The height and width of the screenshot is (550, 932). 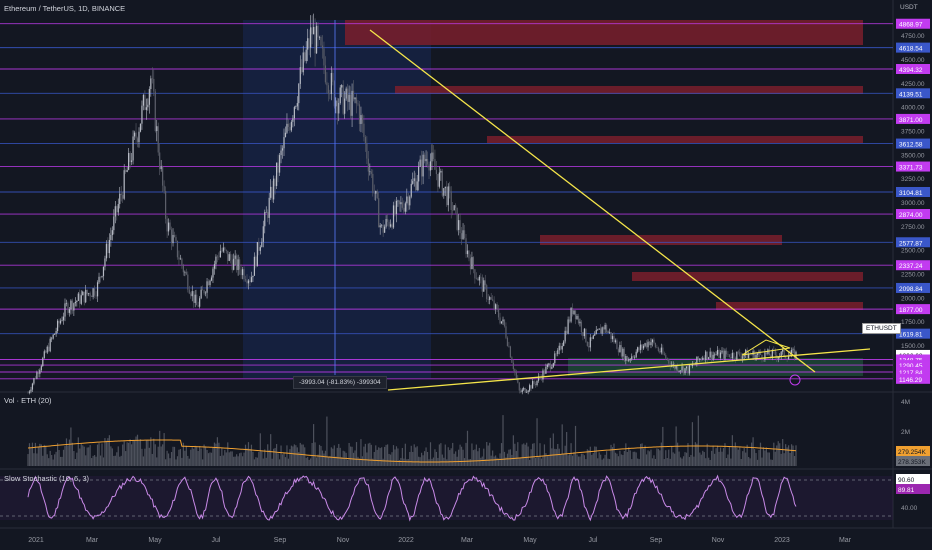 What do you see at coordinates (412, 498) in the screenshot?
I see `stoch-line` at bounding box center [412, 498].